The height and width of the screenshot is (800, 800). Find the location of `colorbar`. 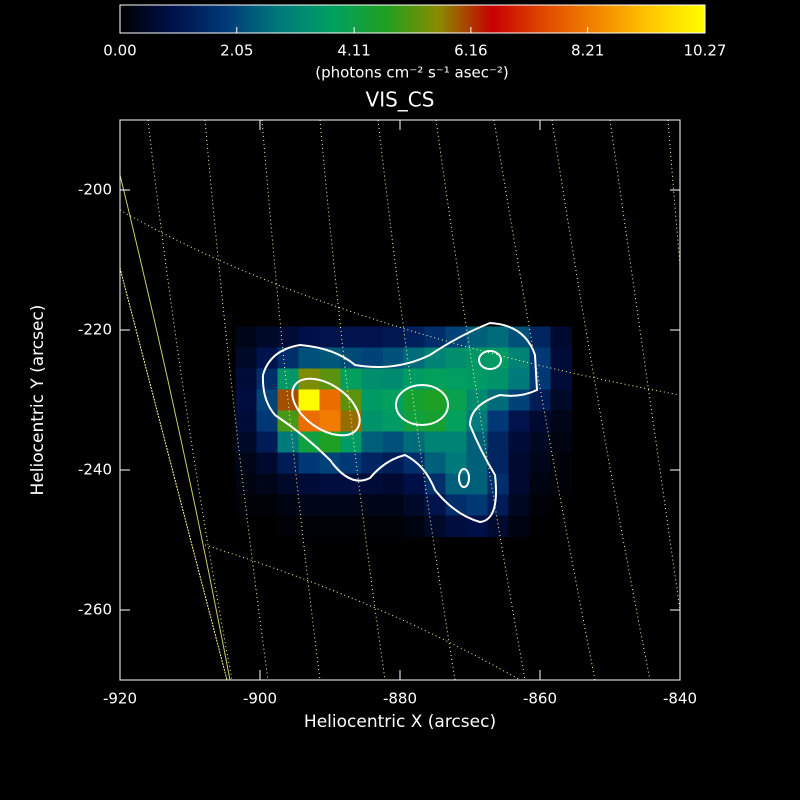

colorbar is located at coordinates (412, 19).